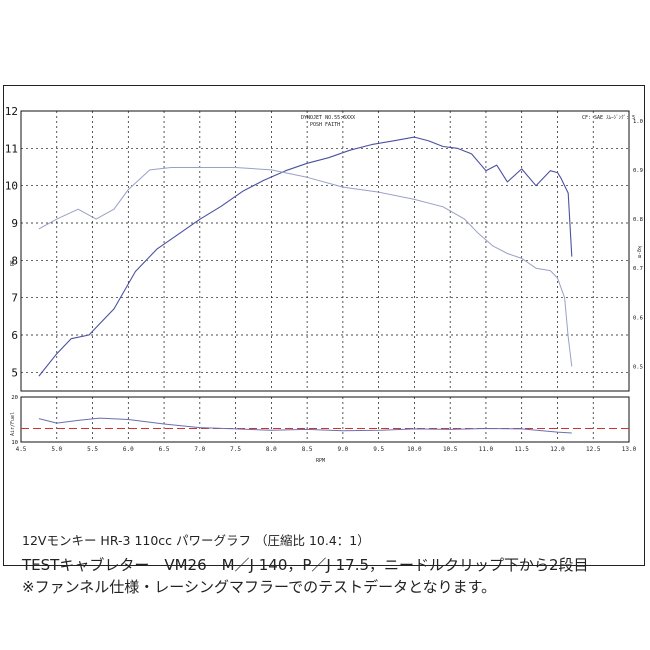 The height and width of the screenshot is (650, 650). What do you see at coordinates (14, 223) in the screenshot?
I see `y-tick-label: 9` at bounding box center [14, 223].